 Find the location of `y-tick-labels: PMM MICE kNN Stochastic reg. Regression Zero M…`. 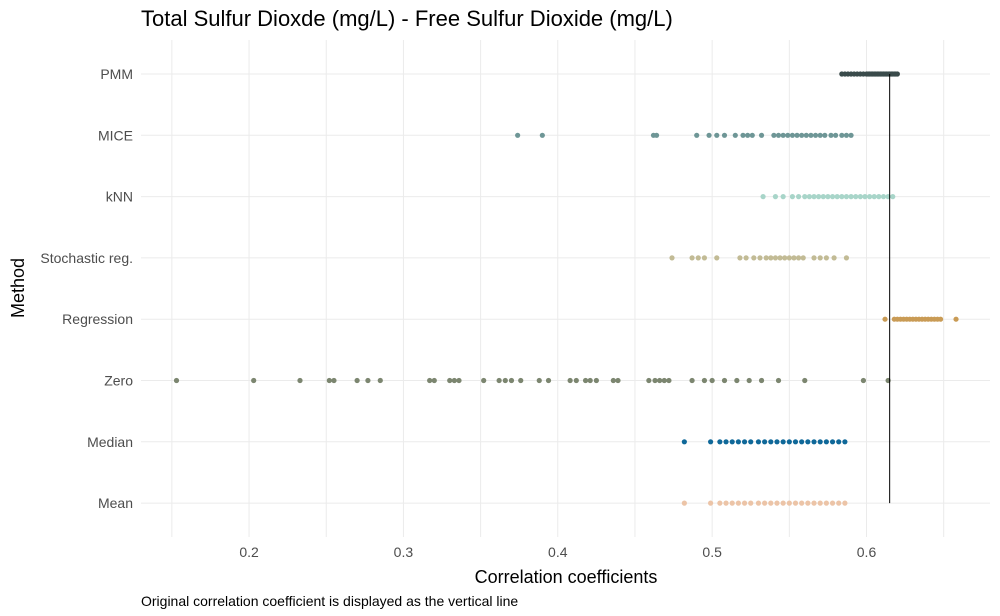

y-tick-labels: PMM MICE kNN Stochastic reg. Regression Zero M… is located at coordinates (86, 288).